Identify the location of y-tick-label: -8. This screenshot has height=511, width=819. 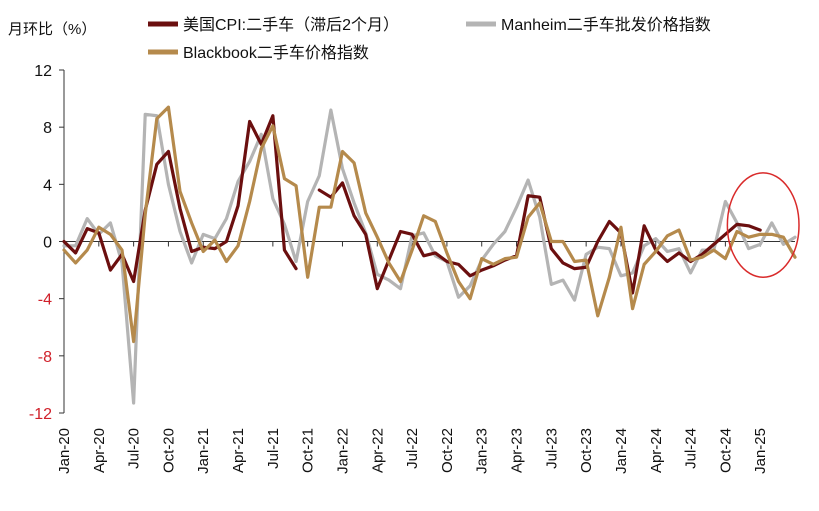
(45, 357).